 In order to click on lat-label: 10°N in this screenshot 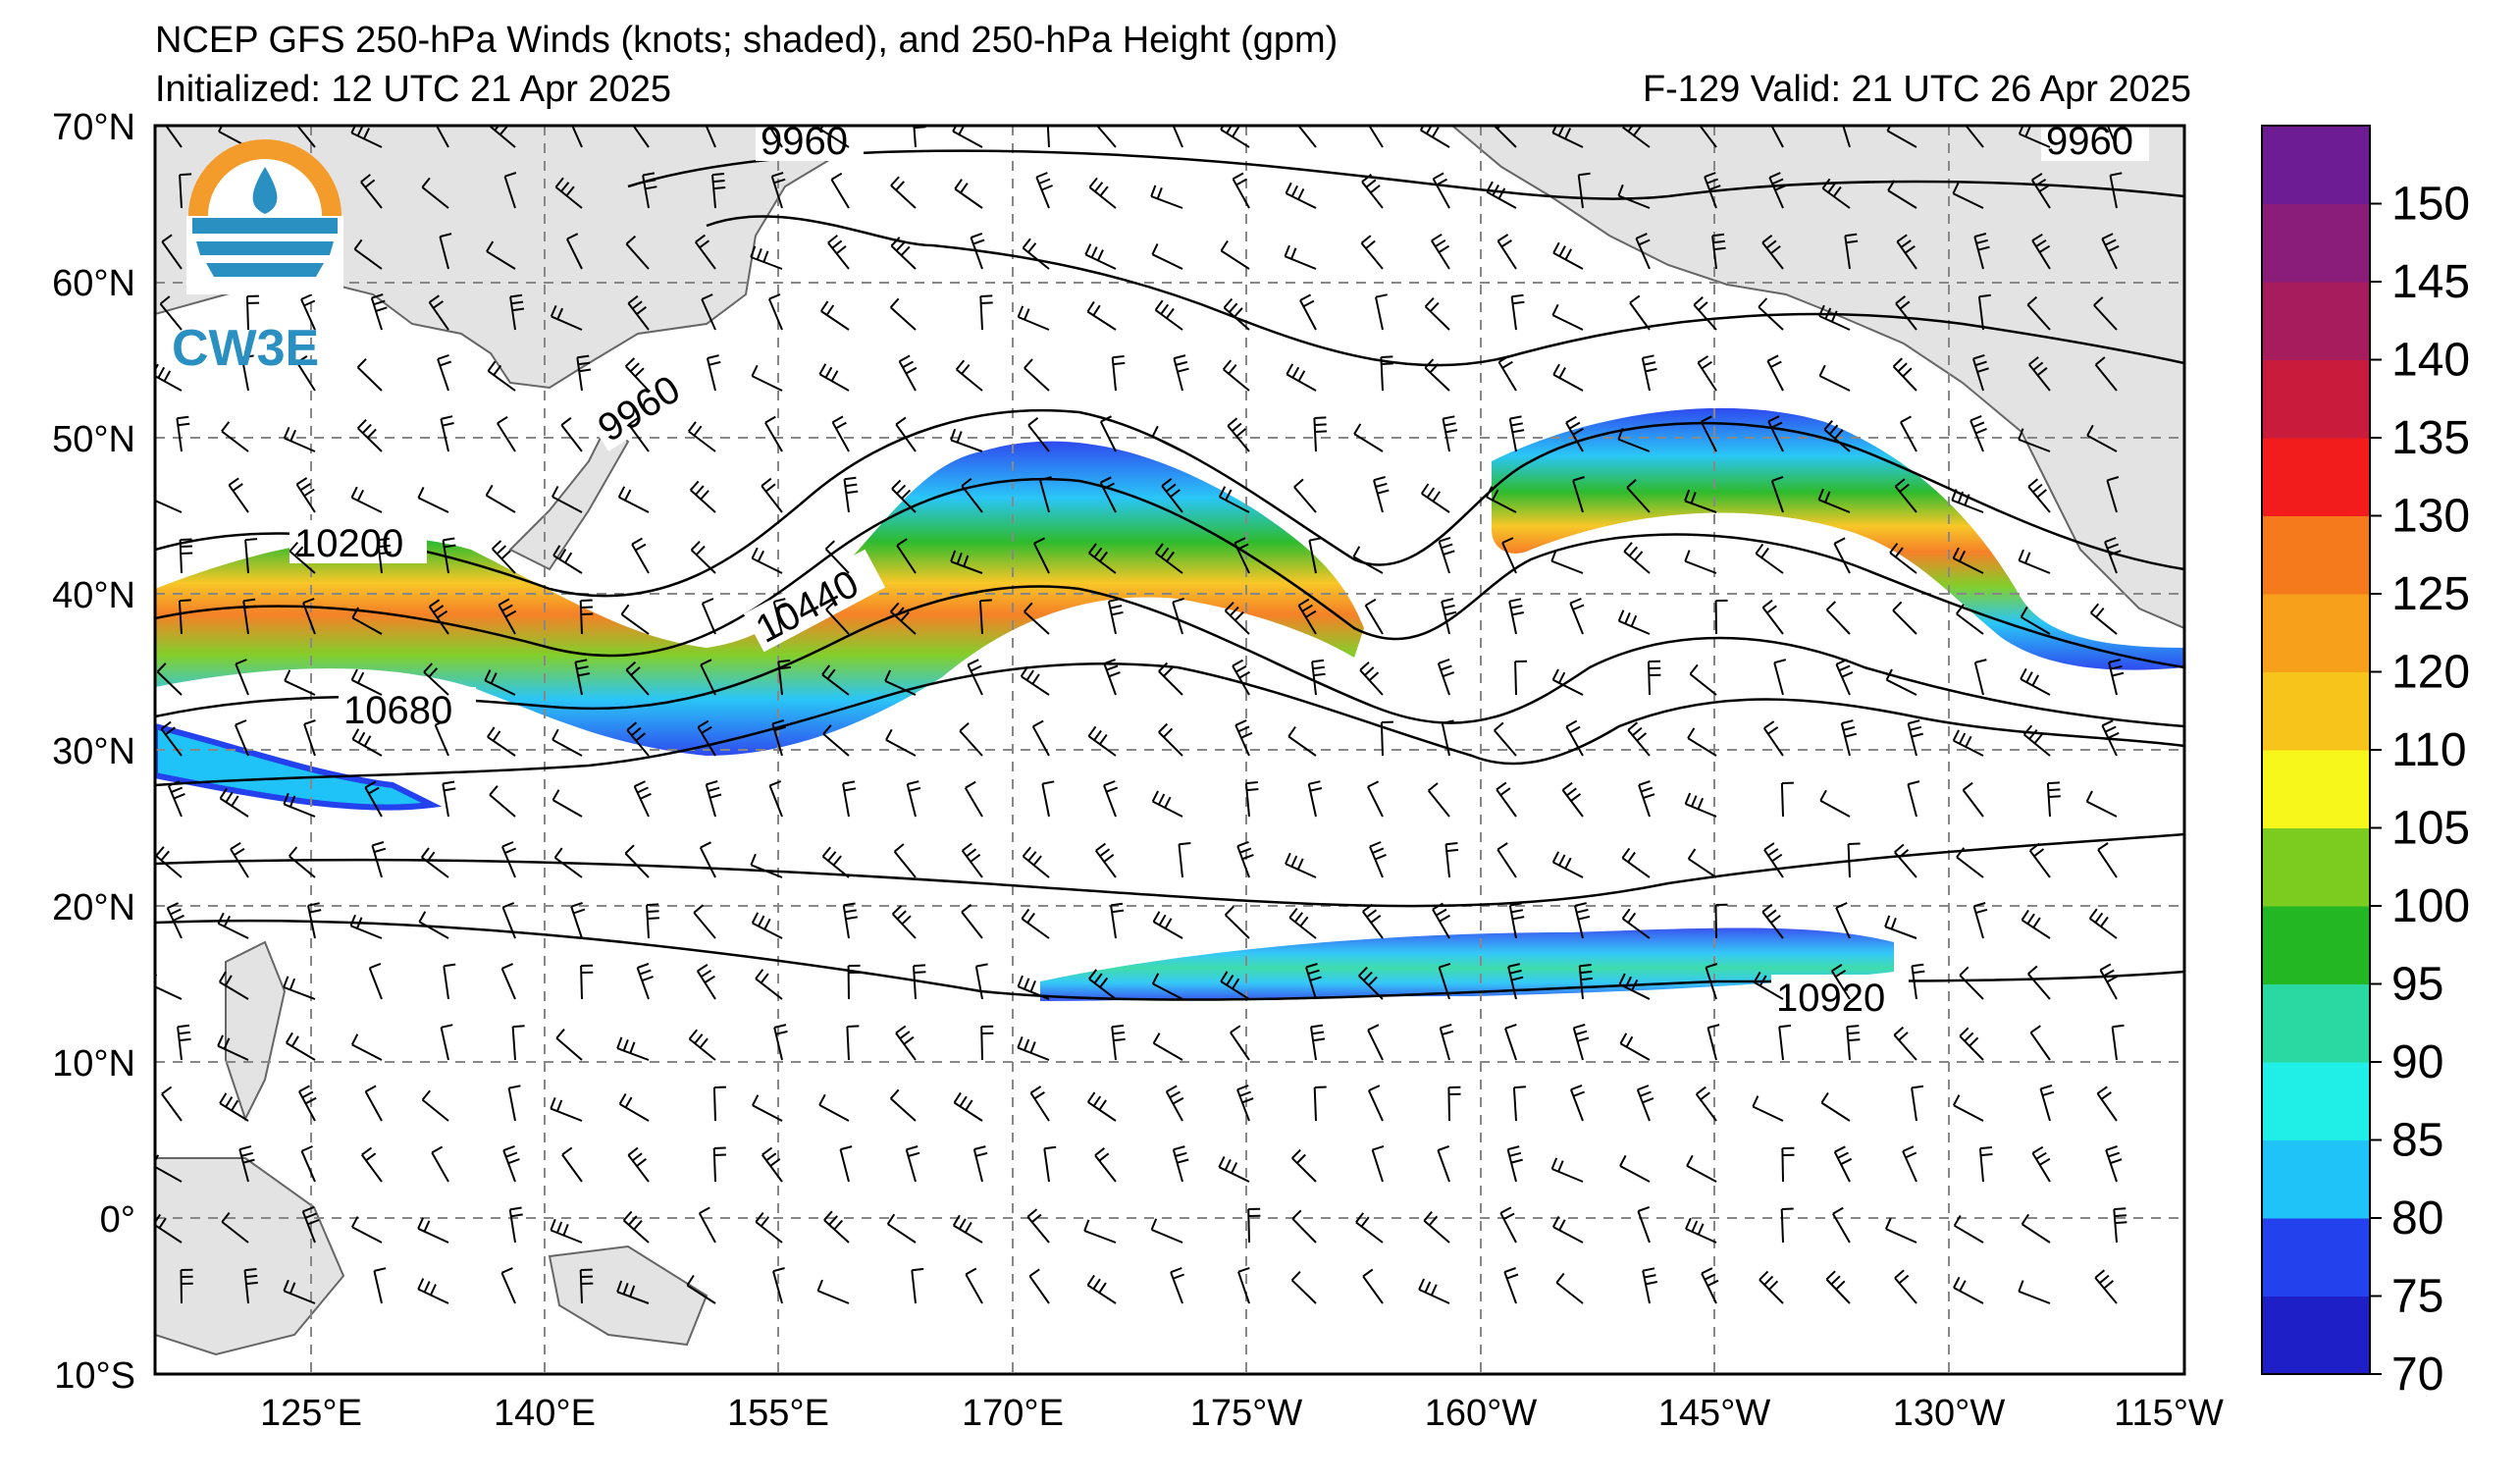, I will do `click(93, 1064)`.